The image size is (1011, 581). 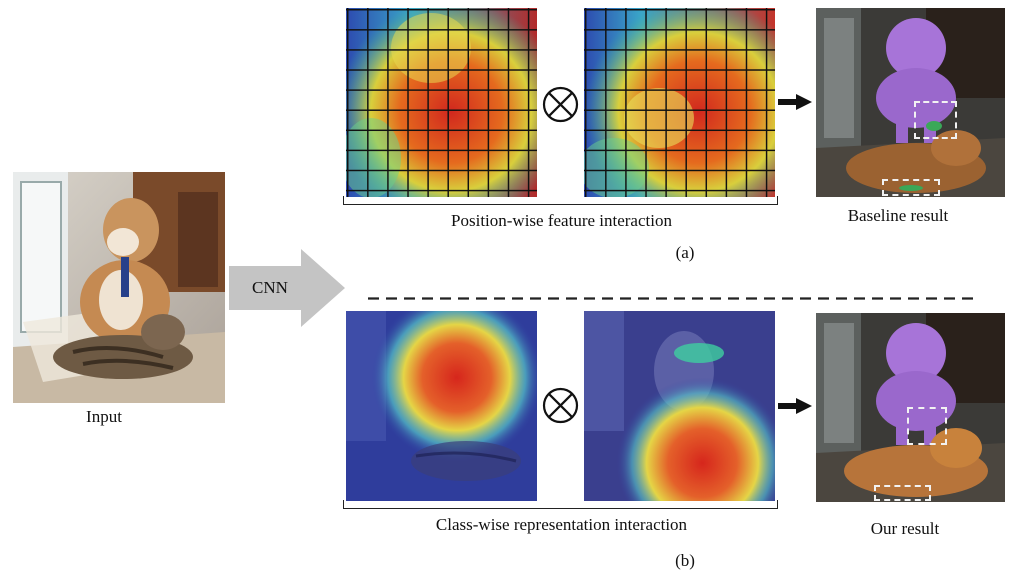 What do you see at coordinates (560, 200) in the screenshot?
I see `top-bracket` at bounding box center [560, 200].